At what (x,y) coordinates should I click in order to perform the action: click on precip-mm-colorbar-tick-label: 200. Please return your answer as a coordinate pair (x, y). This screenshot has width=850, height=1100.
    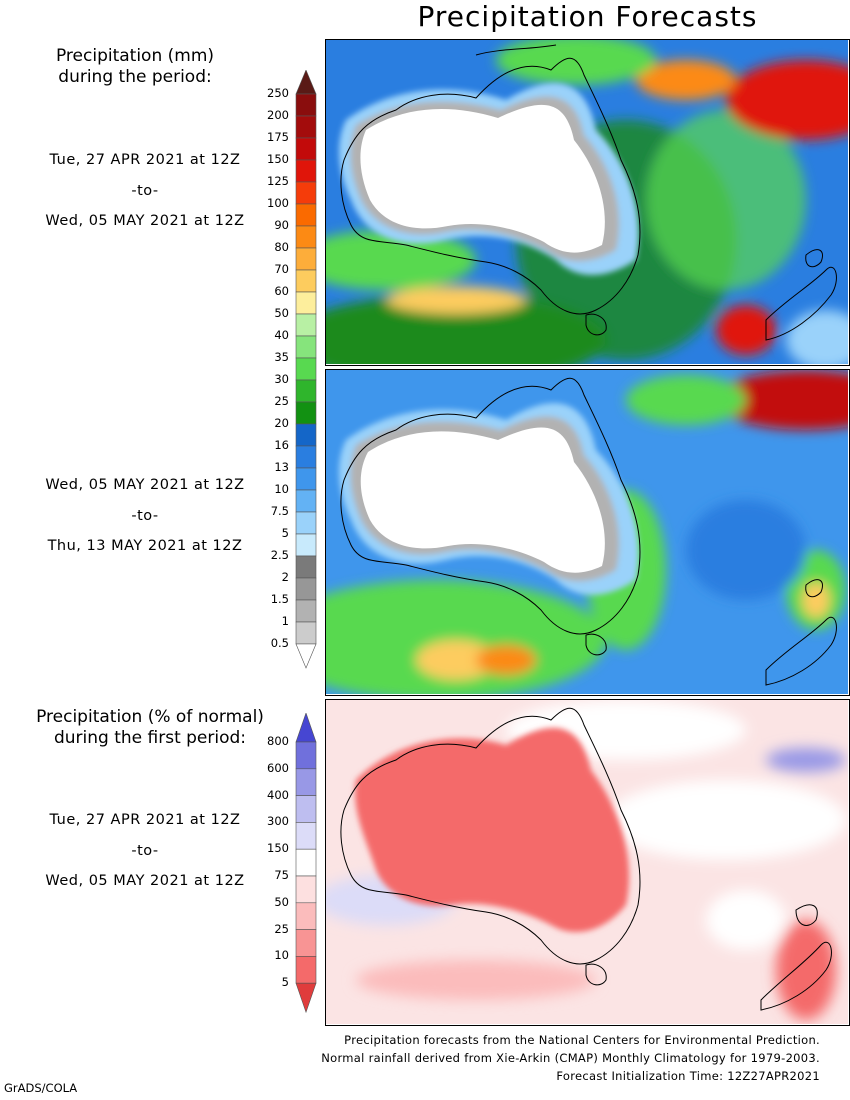
    Looking at the image, I should click on (278, 115).